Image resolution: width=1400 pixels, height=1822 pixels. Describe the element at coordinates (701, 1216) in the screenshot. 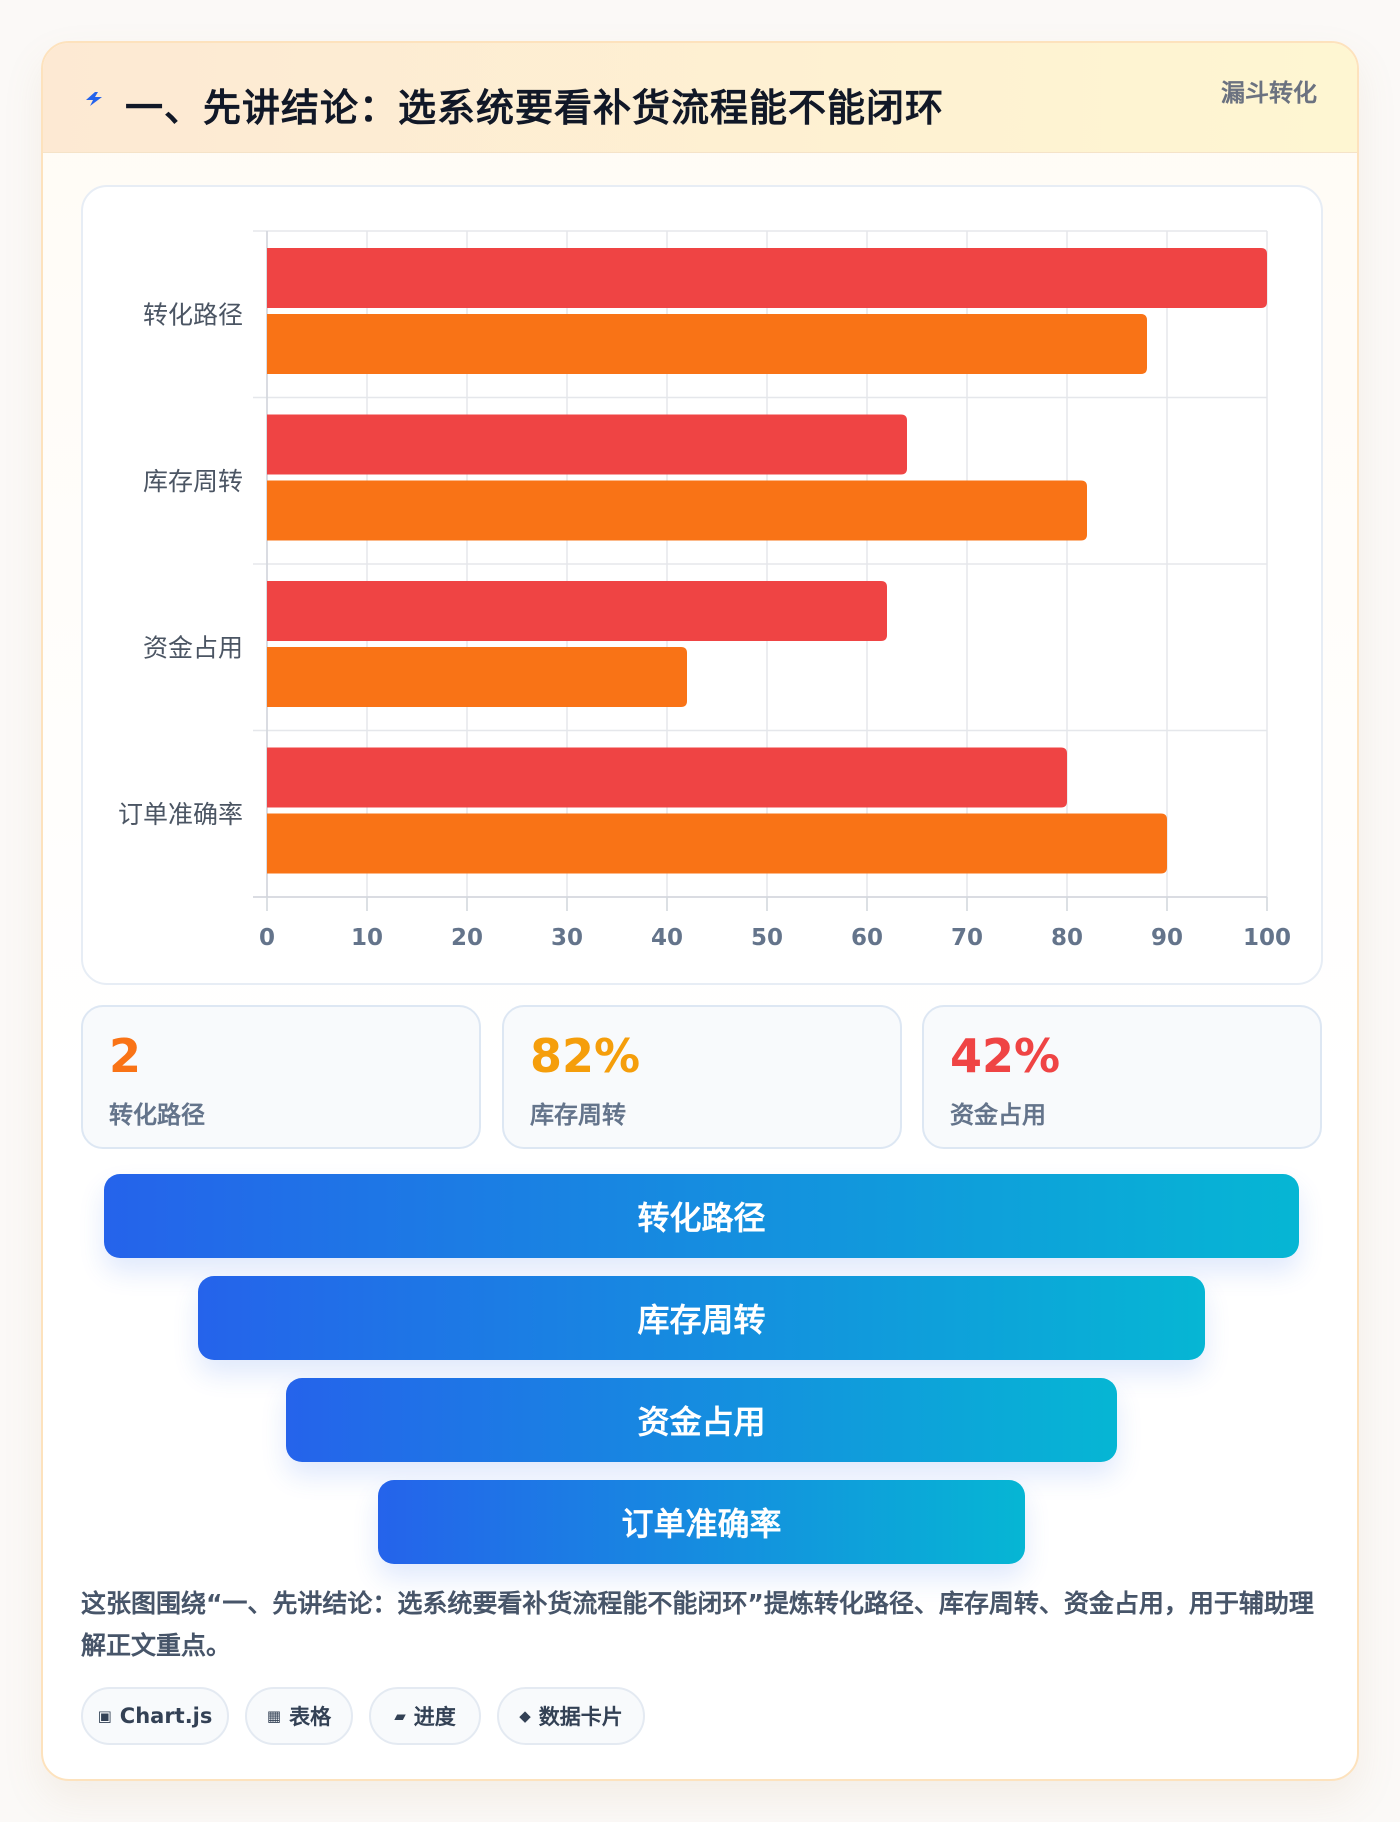

I see `funnel-step-conversion: 转化路径` at that location.